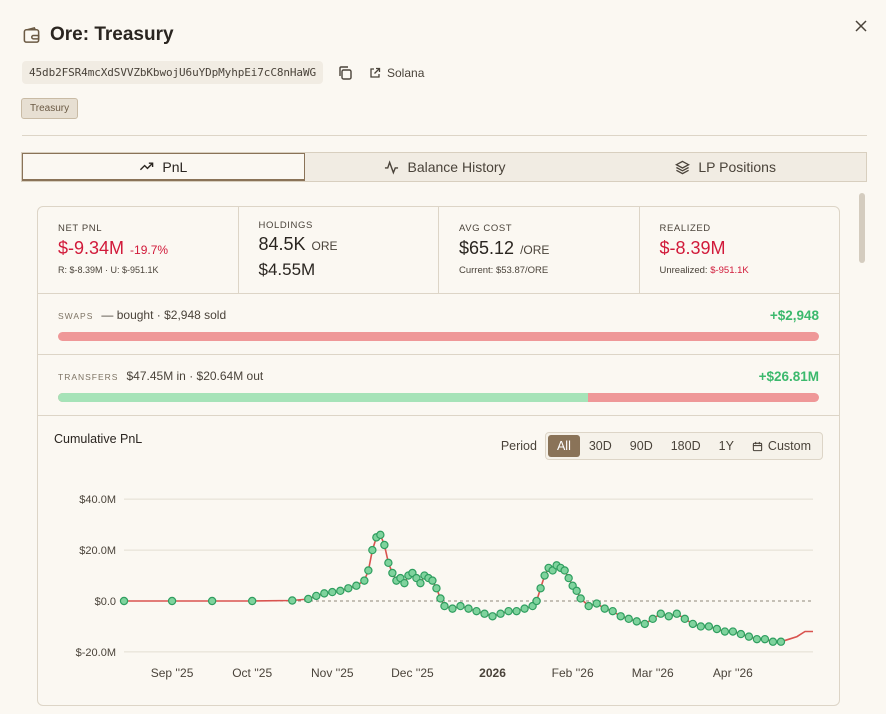 Image resolution: width=886 pixels, height=714 pixels. I want to click on external-link-icon, so click(375, 72).